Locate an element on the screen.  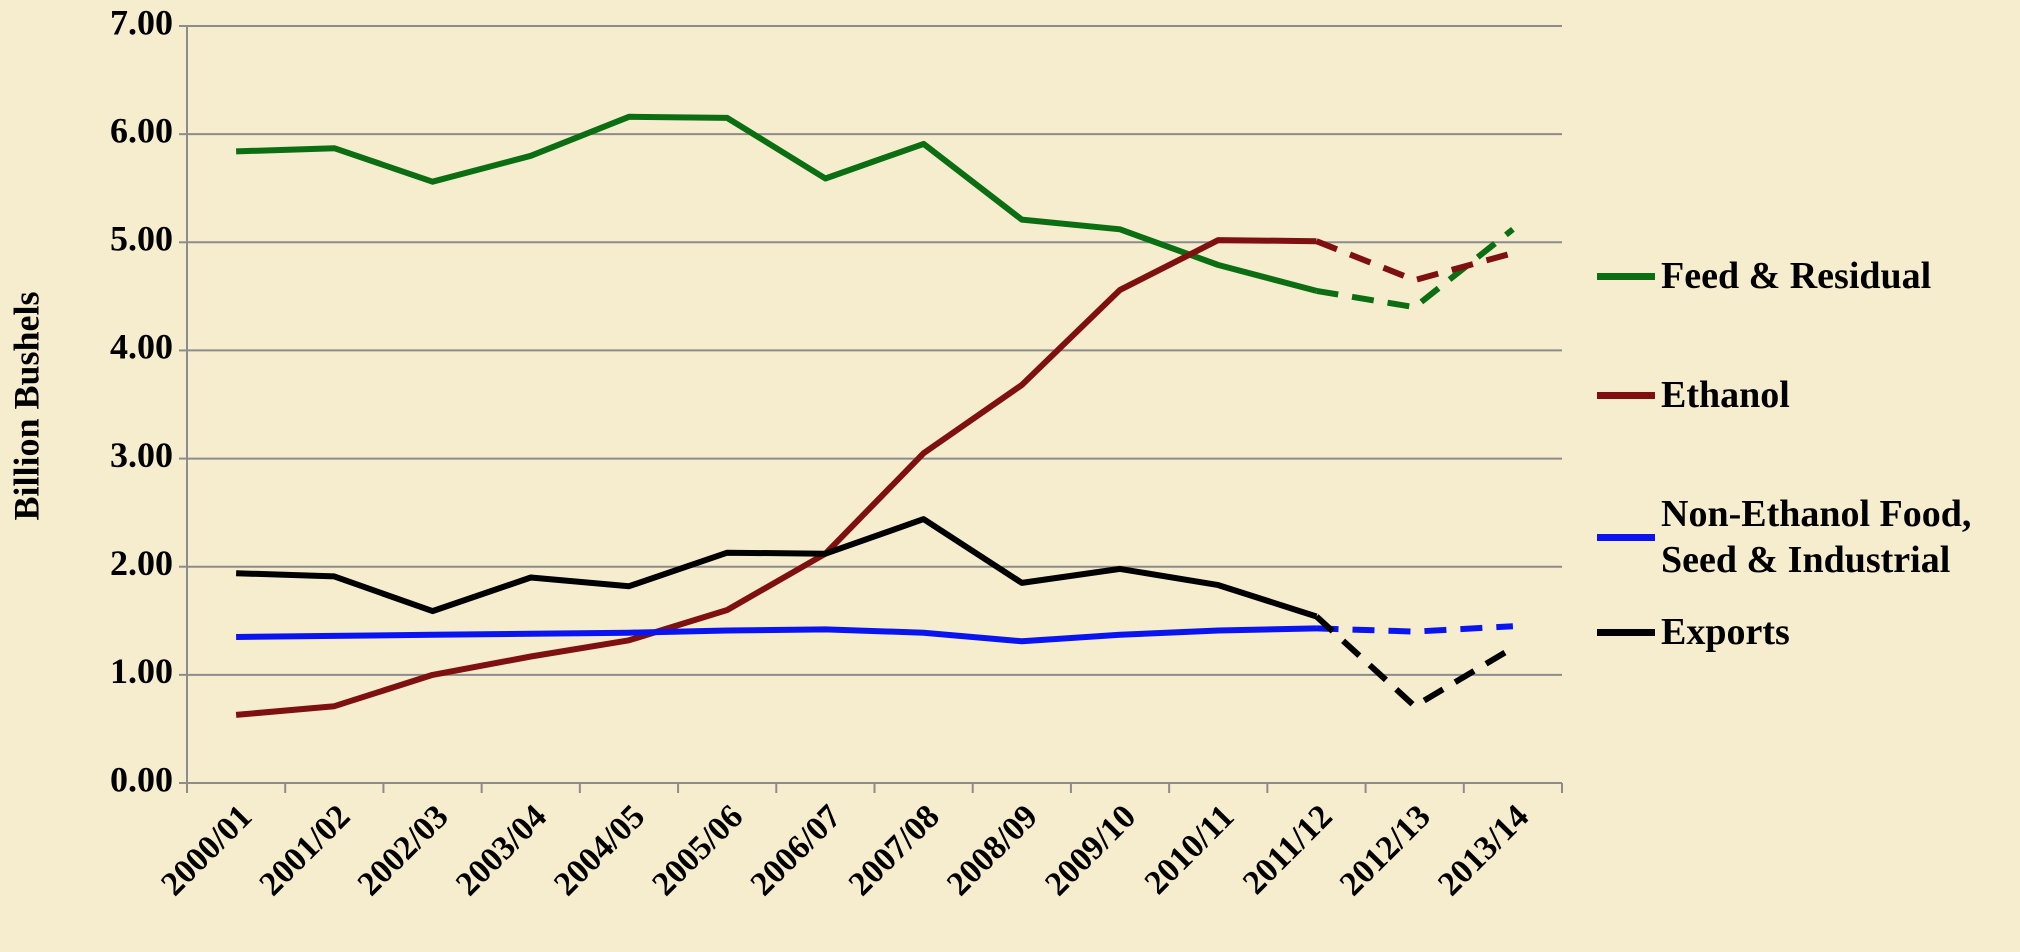
y-tick-label: 4.00 is located at coordinates (141, 347).